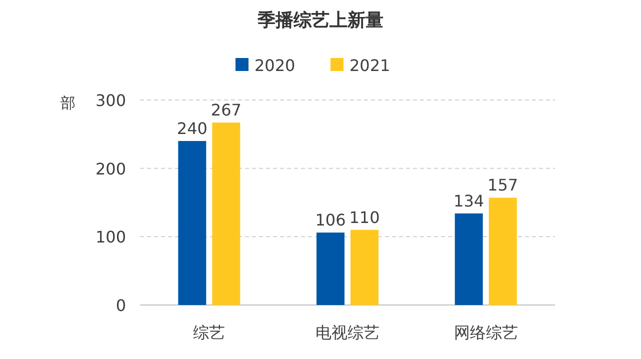 Image resolution: width=641 pixels, height=359 pixels. I want to click on y-tick-label: 0, so click(121, 305).